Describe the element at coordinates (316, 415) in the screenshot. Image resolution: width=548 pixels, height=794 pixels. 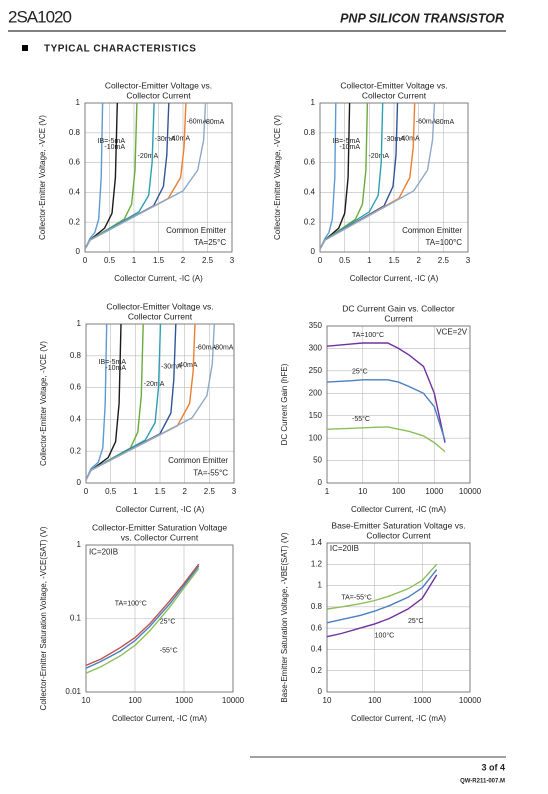
I see `y-tick-label: 150` at that location.